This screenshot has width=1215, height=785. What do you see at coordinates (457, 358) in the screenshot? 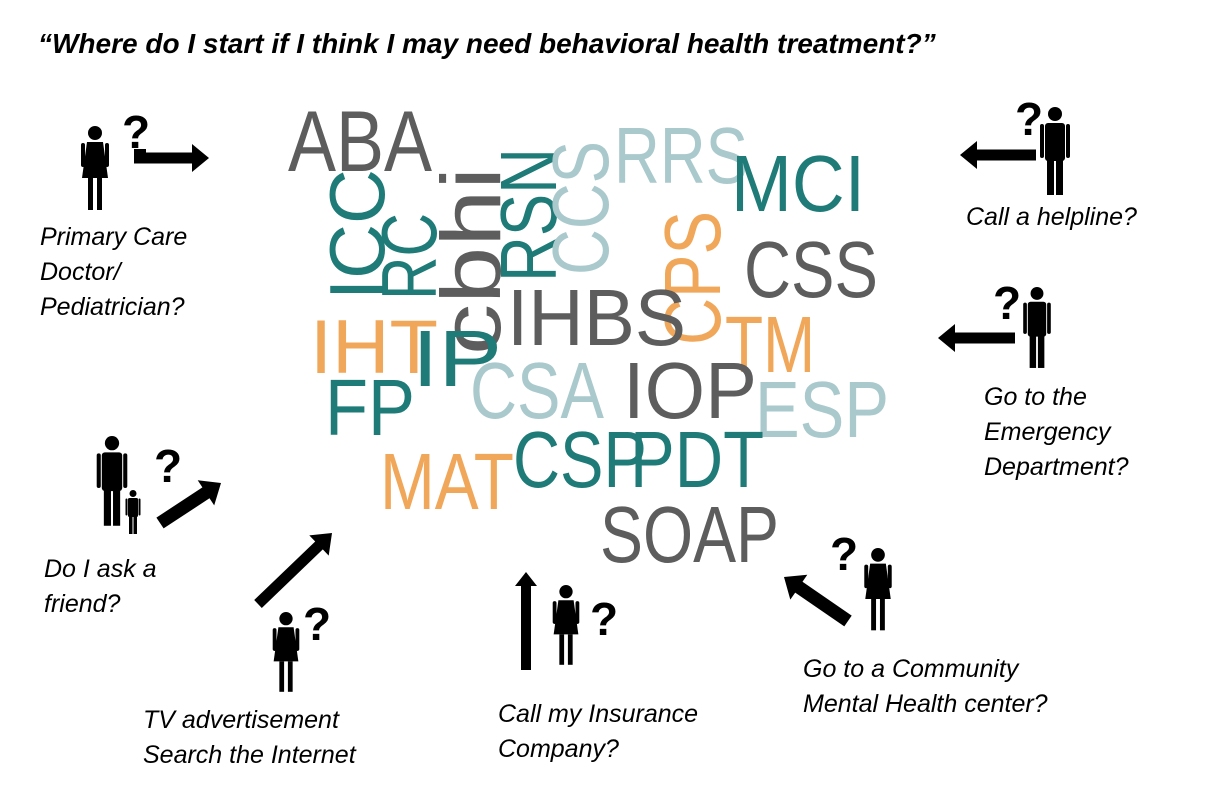
I see `acronym-ip: IP` at bounding box center [457, 358].